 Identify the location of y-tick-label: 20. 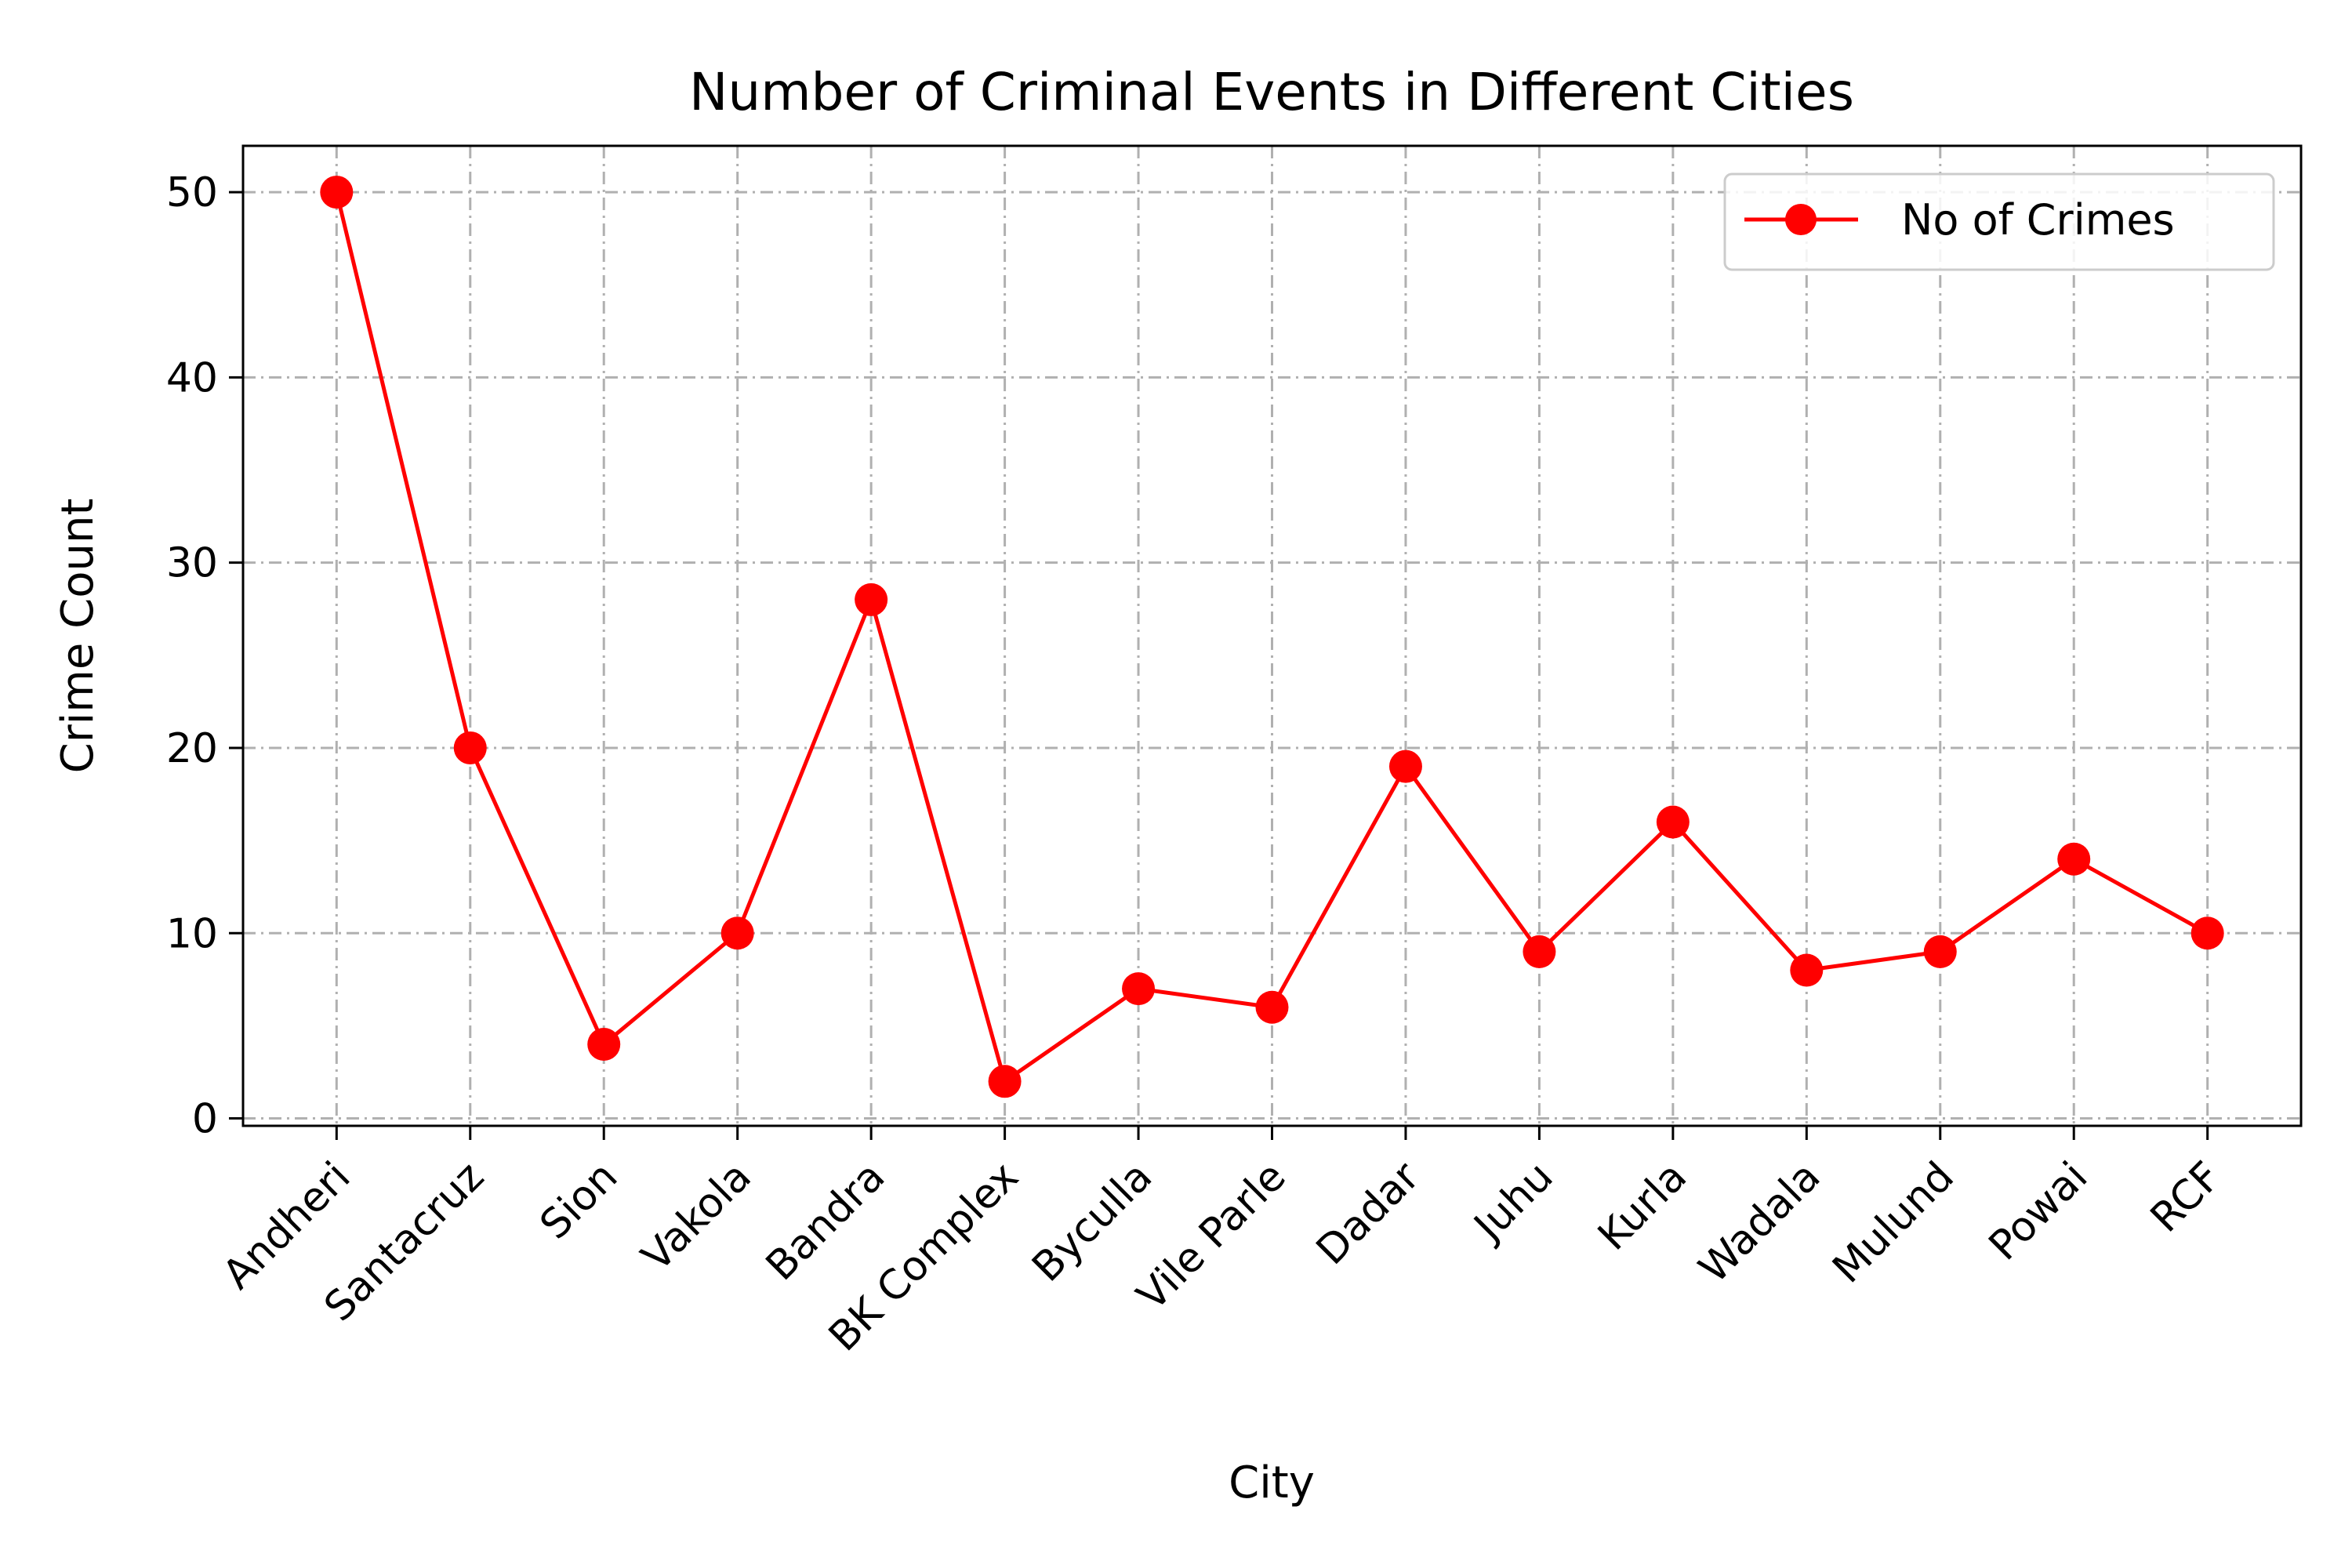
(192, 748).